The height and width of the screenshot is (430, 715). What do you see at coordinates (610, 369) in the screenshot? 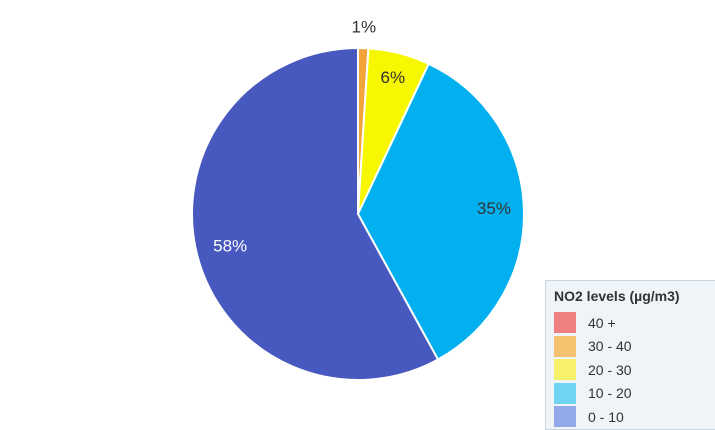
I see `legend-label-20-30: 20 - 30` at bounding box center [610, 369].